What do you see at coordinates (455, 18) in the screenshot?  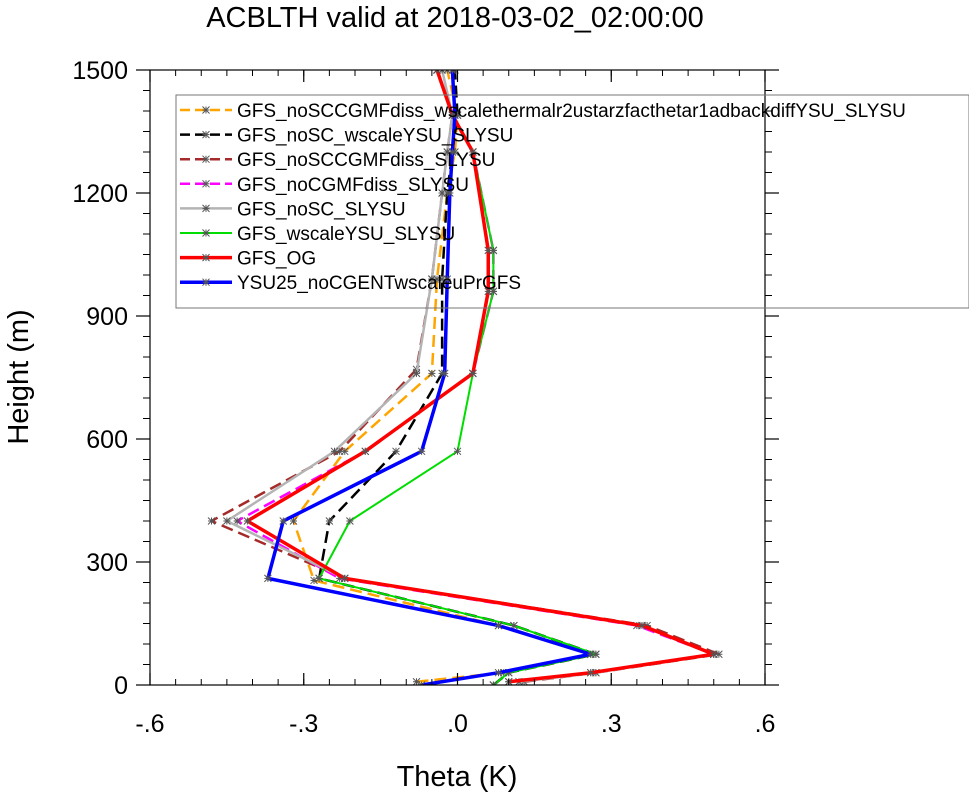 I see `chart-title: ACBLTH valid at 2018-03-02_02:00:00` at bounding box center [455, 18].